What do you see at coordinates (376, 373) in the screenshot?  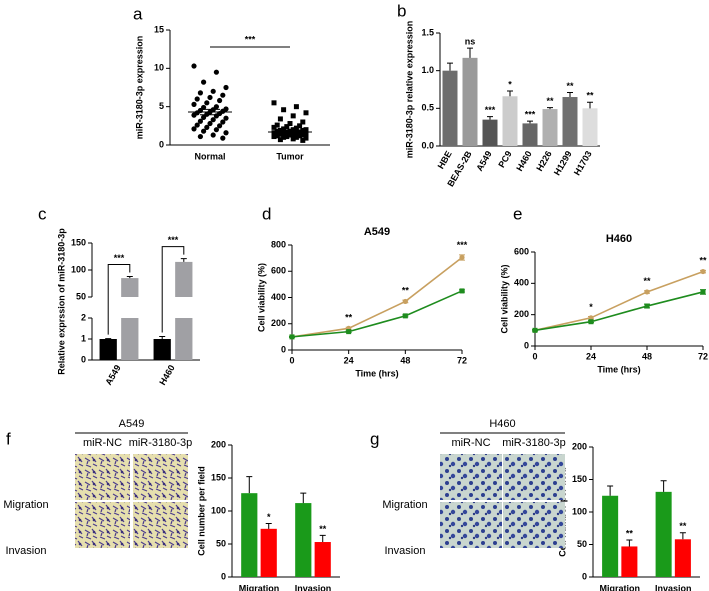 I see `x-axis-label: Time (hrs)` at bounding box center [376, 373].